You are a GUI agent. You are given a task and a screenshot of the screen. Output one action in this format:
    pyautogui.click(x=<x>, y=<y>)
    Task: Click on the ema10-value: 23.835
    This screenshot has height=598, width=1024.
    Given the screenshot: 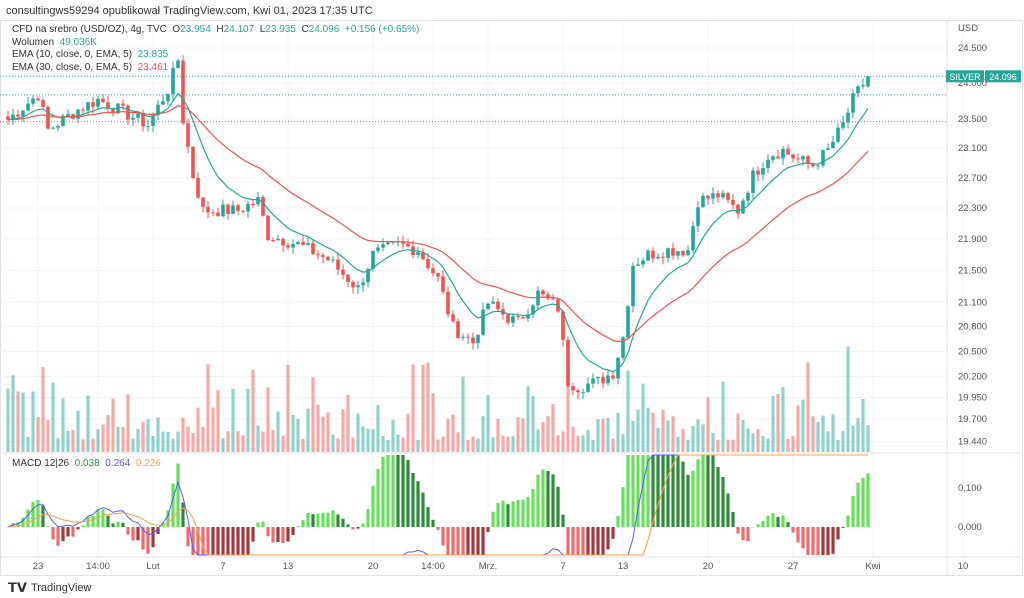 What is the action you would take?
    pyautogui.click(x=153, y=54)
    